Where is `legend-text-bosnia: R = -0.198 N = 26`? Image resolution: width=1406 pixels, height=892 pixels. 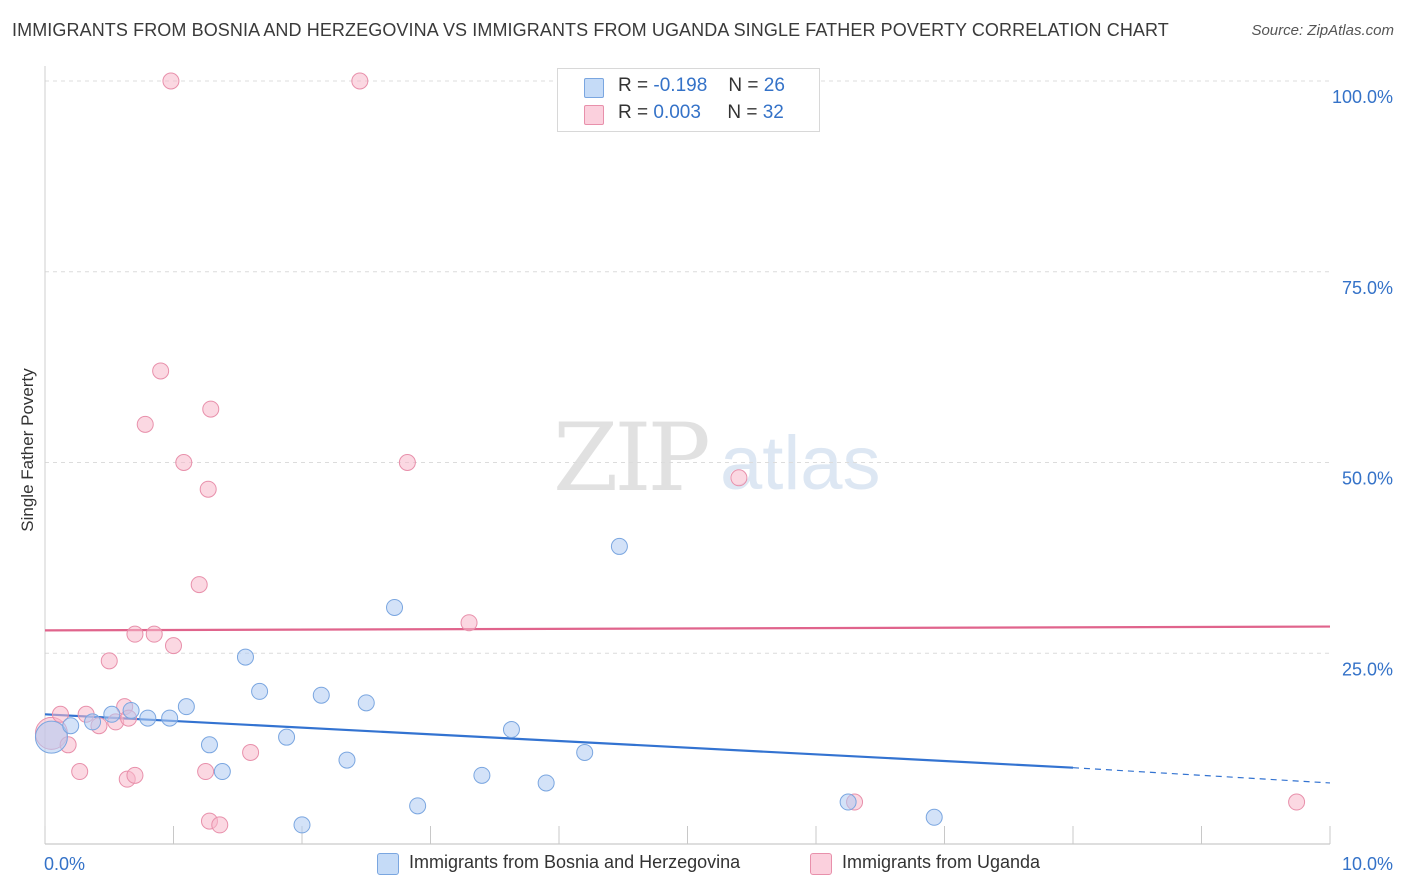
legend-text-bosnia: R = -0.198 N = 26 is located at coordinates (701, 86).